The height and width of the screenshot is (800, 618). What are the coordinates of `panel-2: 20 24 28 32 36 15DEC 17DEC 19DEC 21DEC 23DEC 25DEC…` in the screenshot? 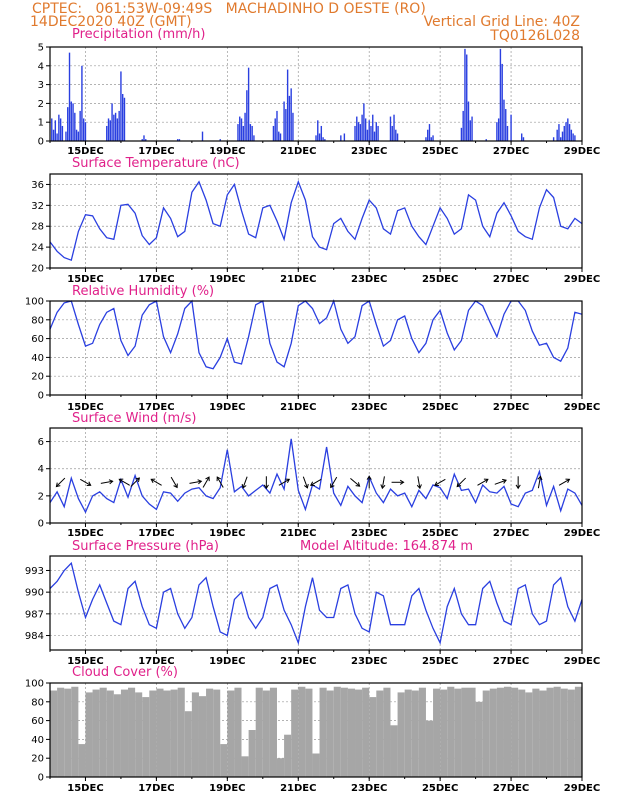 It's located at (315, 220).